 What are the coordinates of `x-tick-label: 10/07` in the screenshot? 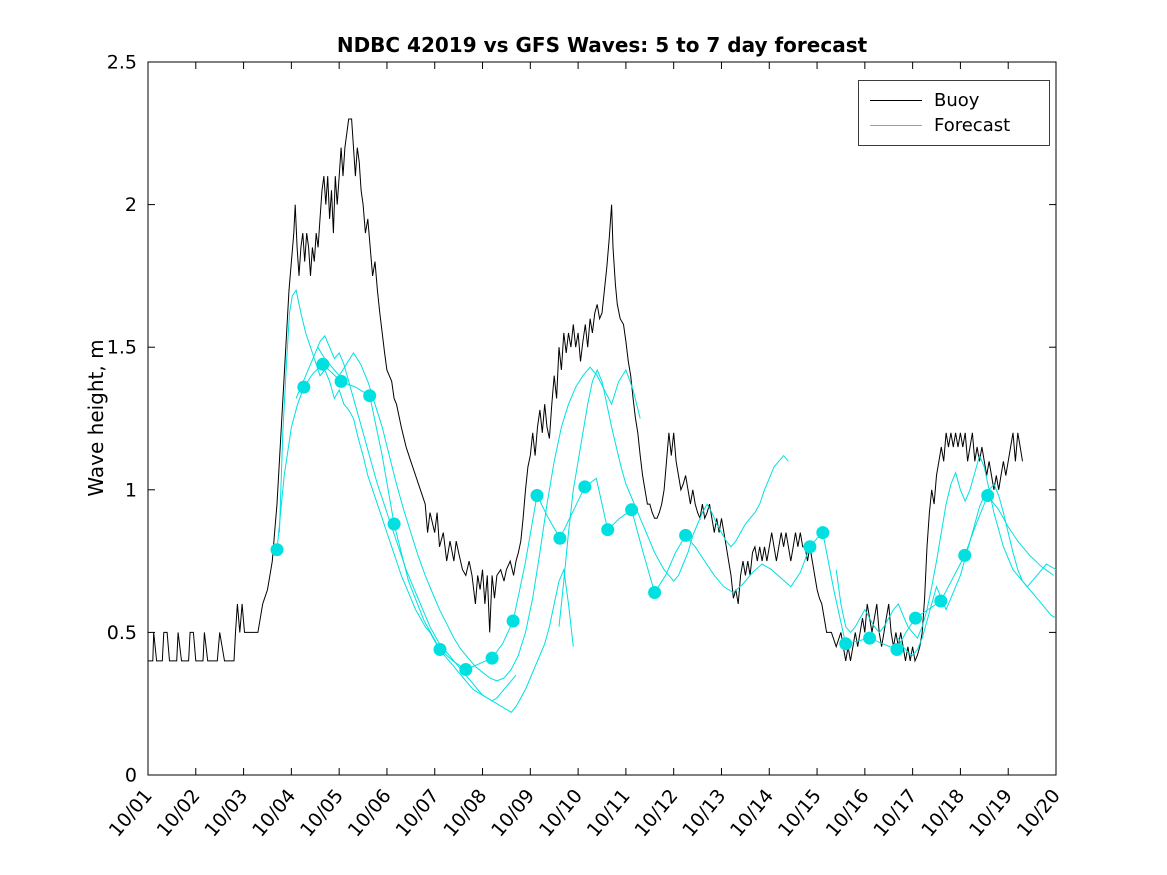 It's located at (418, 813).